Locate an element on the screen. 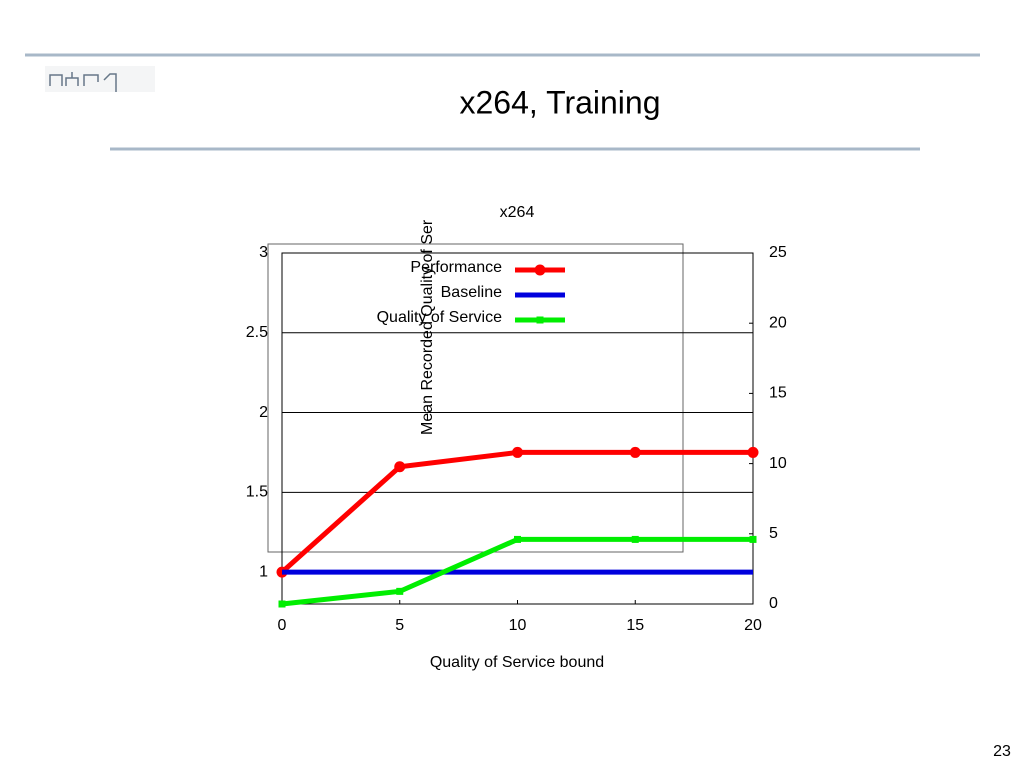 The height and width of the screenshot is (768, 1024). y-tick-label: 3 is located at coordinates (263, 252).